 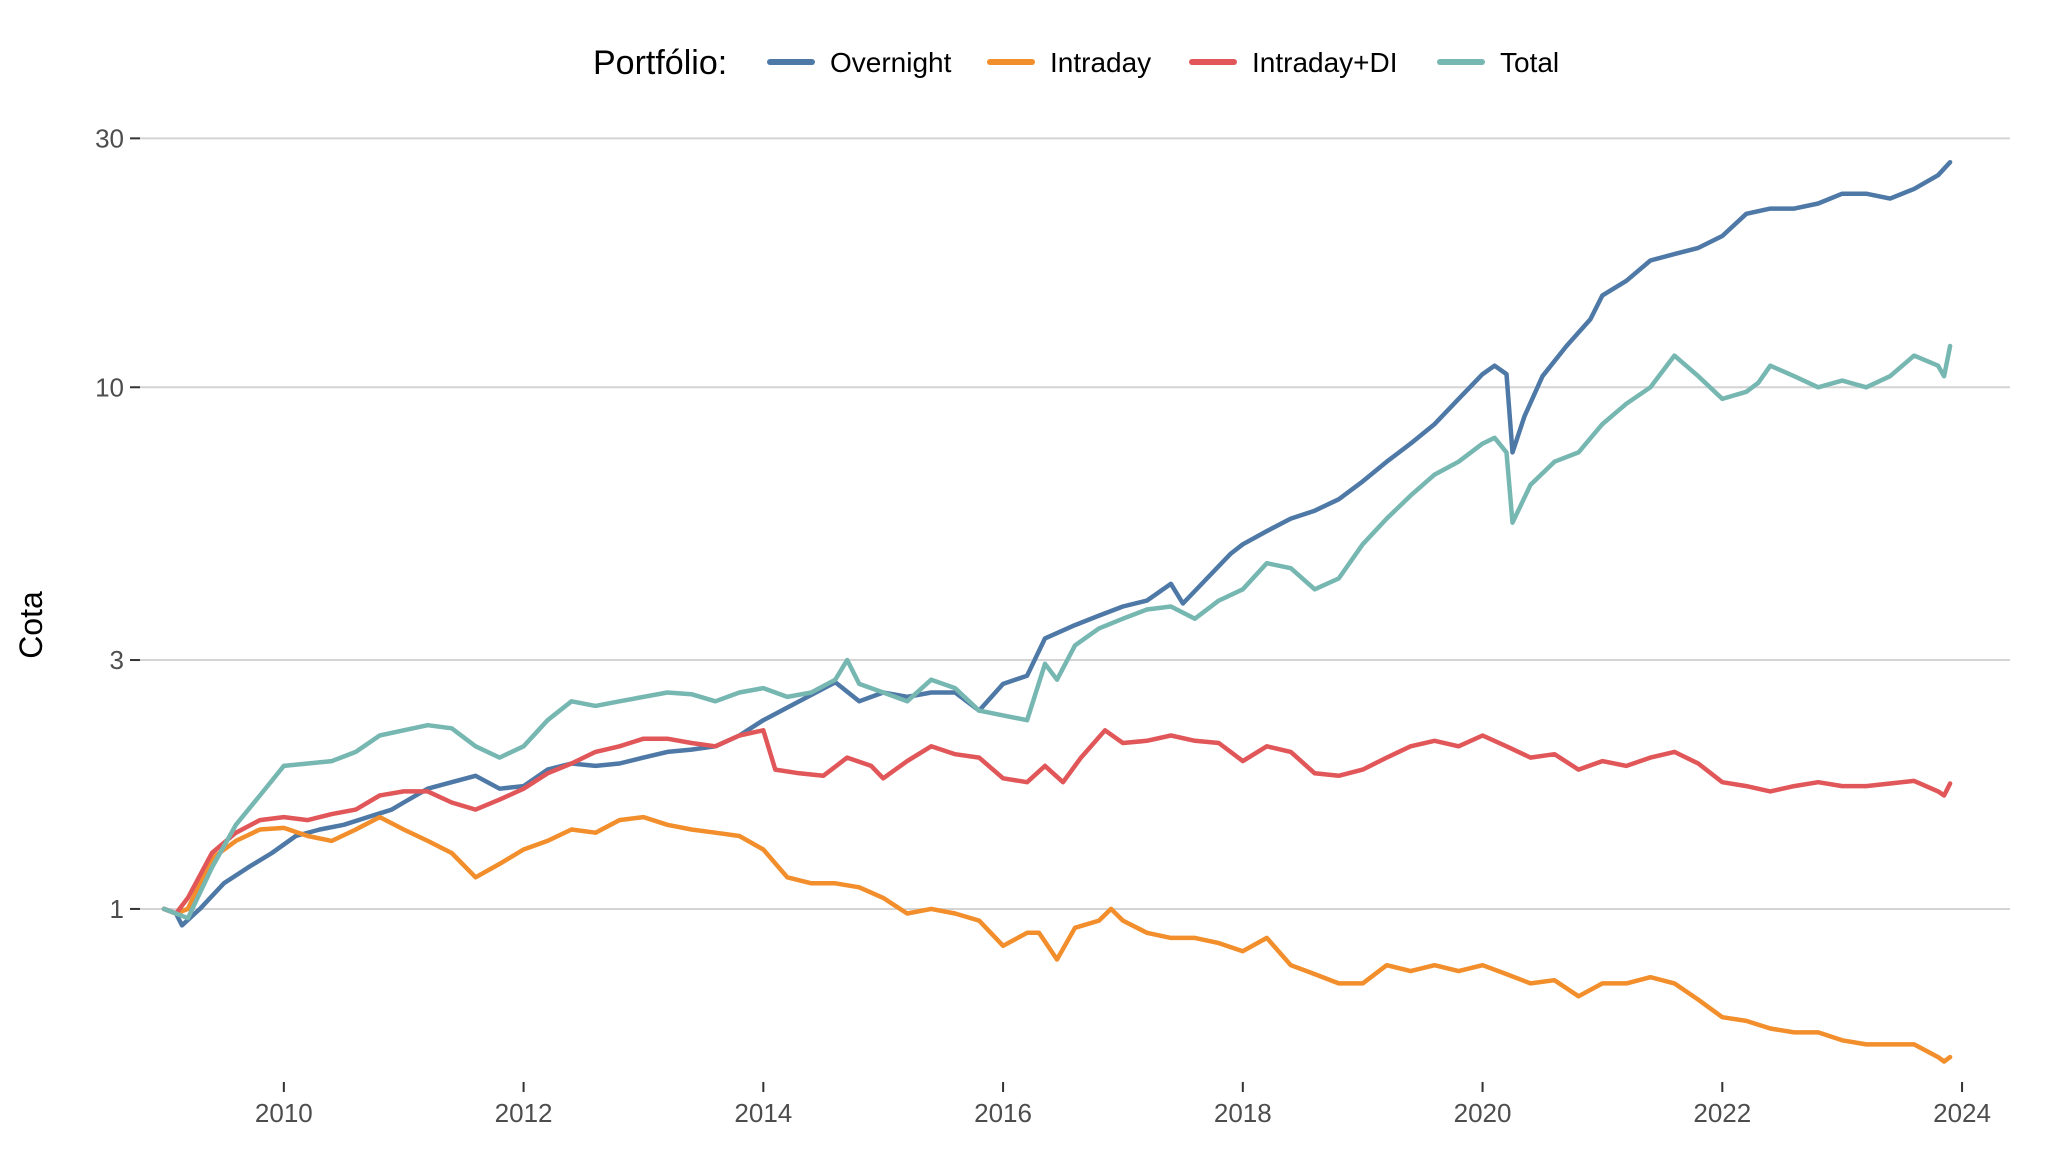 I want to click on x-tick-label: 2024, so click(x=1962, y=1113).